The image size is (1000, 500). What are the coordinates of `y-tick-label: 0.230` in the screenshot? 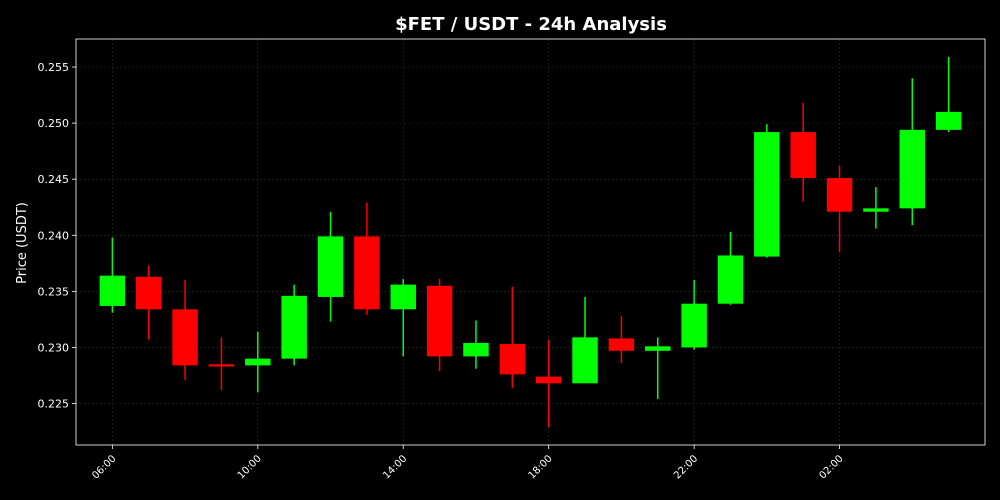 It's located at (54, 347).